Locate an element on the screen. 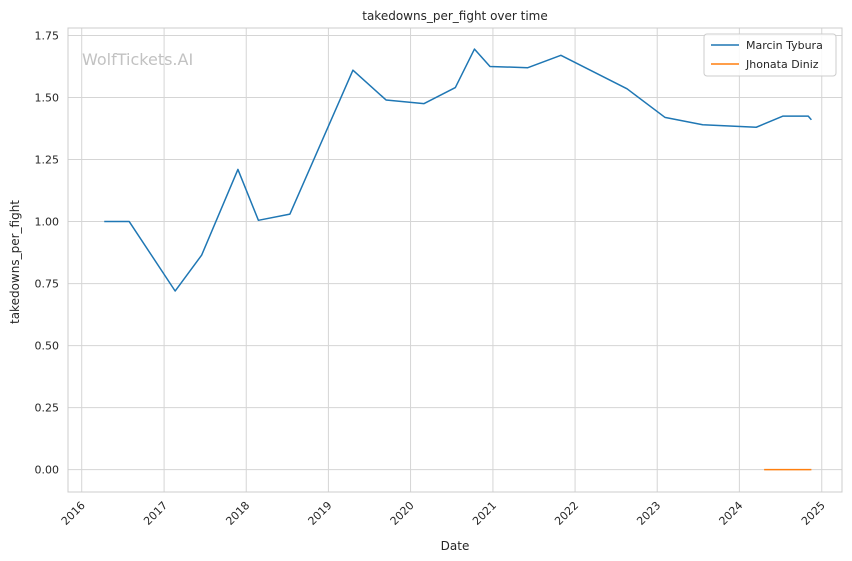 The width and height of the screenshot is (852, 561). x-tick-label: 2023 is located at coordinates (648, 513).